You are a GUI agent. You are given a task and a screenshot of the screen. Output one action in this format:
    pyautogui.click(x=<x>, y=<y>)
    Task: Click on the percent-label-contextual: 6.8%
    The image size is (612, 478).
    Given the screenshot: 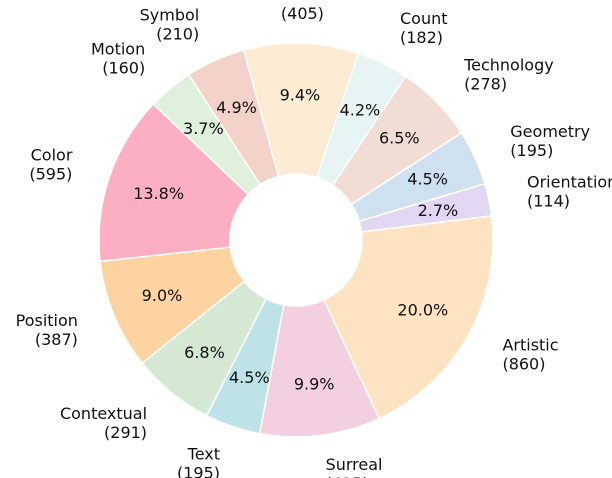 What is the action you would take?
    pyautogui.click(x=204, y=352)
    